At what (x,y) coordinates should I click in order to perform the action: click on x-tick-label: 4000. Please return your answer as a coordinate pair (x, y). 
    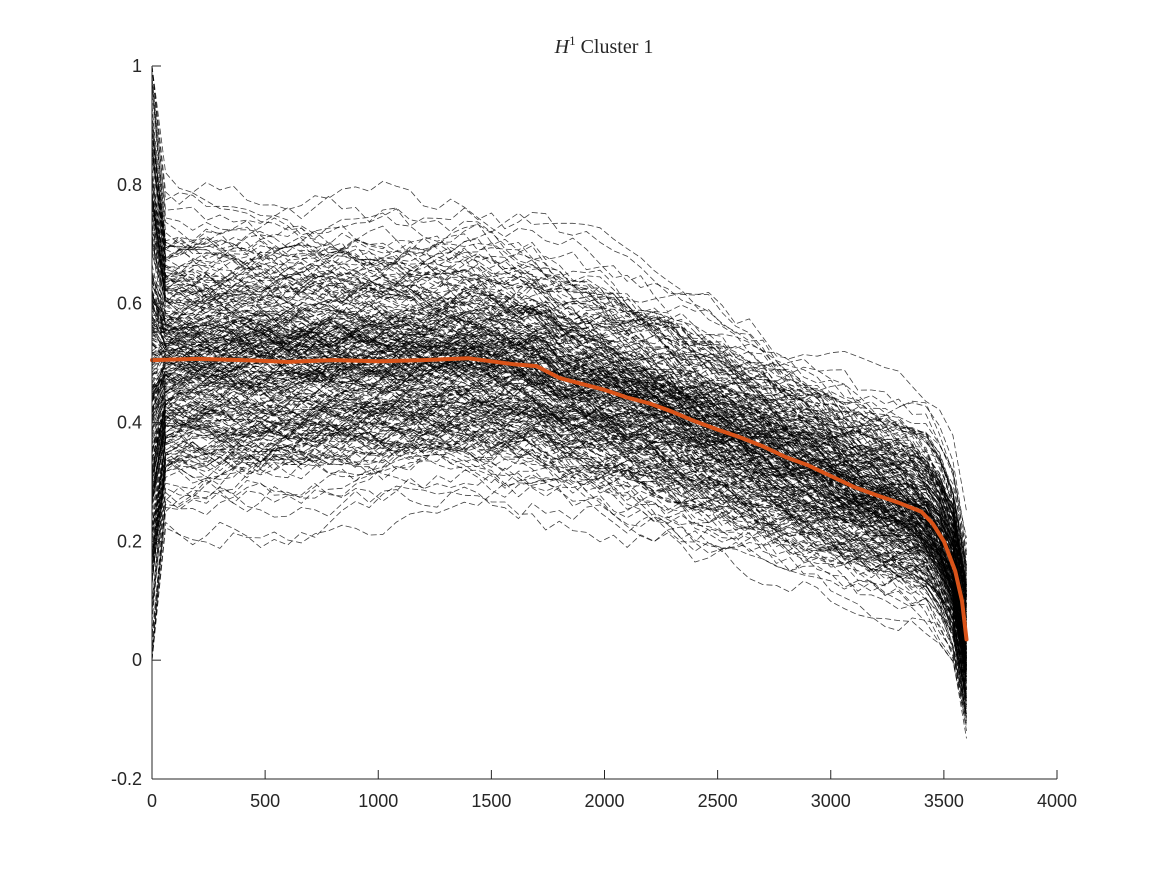
    Looking at the image, I should click on (1057, 801).